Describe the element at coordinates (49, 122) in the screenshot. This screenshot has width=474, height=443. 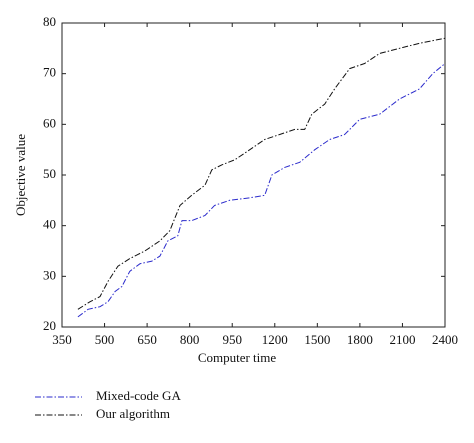
I see `y-tick-label: 60` at that location.